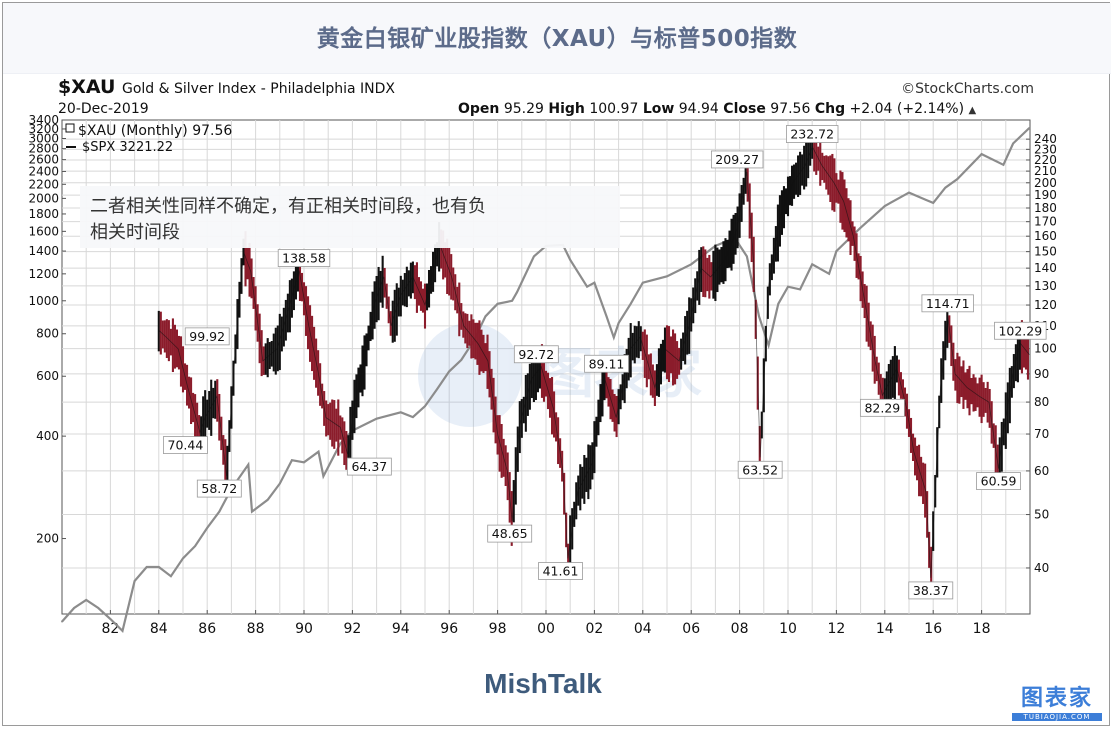 The image size is (1116, 732). I want to click on stockcharts-brand: ©StockCharts.com, so click(967, 89).